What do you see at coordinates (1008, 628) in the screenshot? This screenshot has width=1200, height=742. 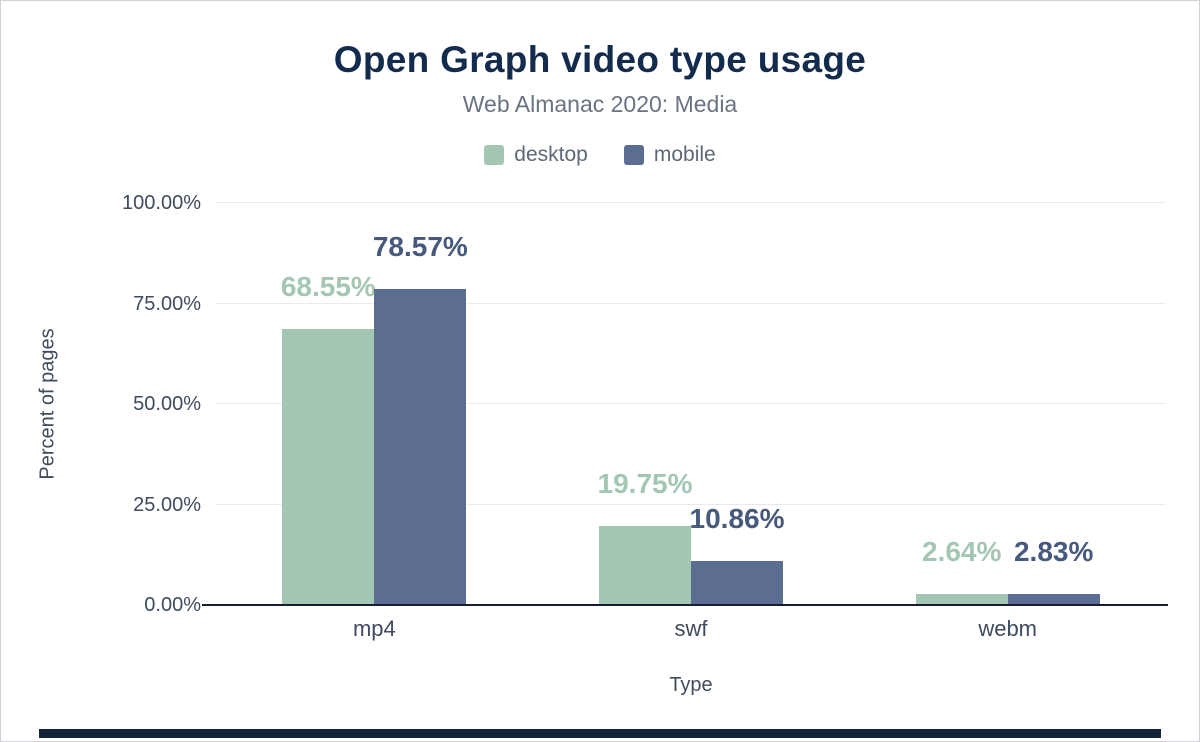 I see `x-category-label: webm` at bounding box center [1008, 628].